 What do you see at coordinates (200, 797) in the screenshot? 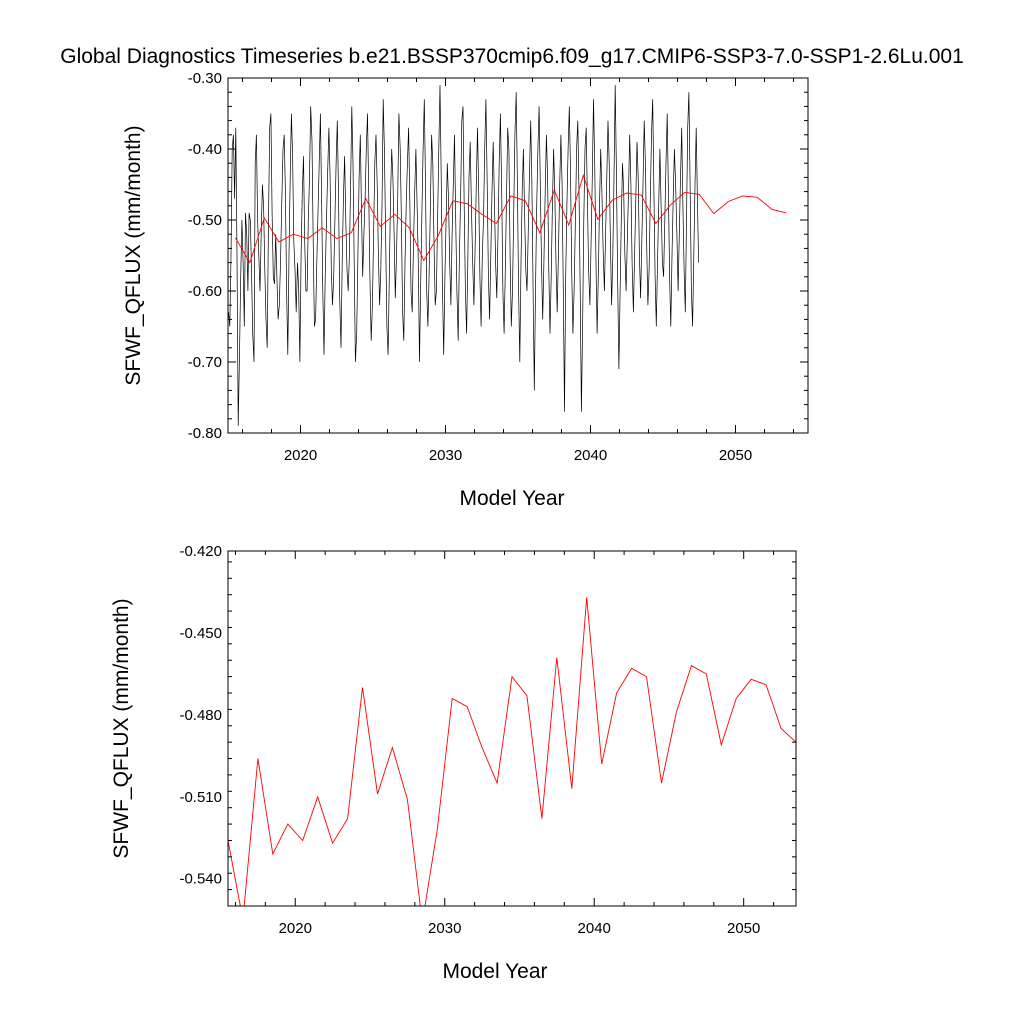
I see `y-tick-label: -0.510` at bounding box center [200, 797].